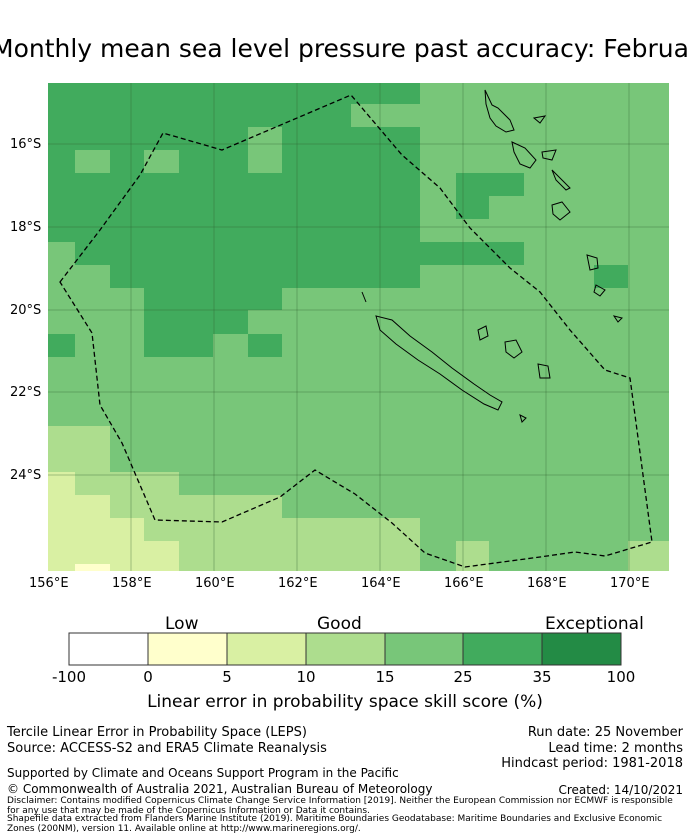  Describe the element at coordinates (581, 649) in the screenshot. I see `colorbar-exceptional` at that location.